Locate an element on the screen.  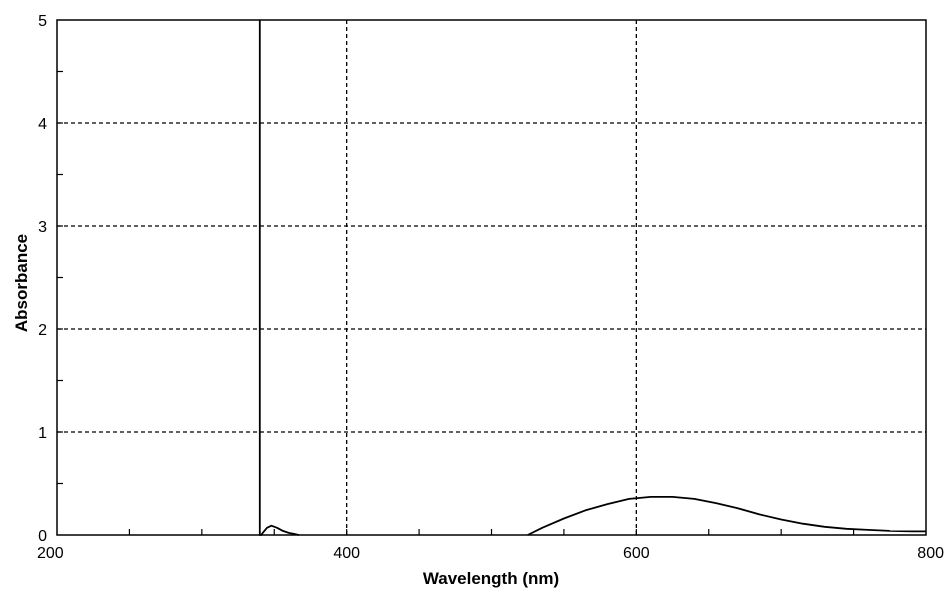
x-axis-title: Wavelength (nm) is located at coordinates (491, 578).